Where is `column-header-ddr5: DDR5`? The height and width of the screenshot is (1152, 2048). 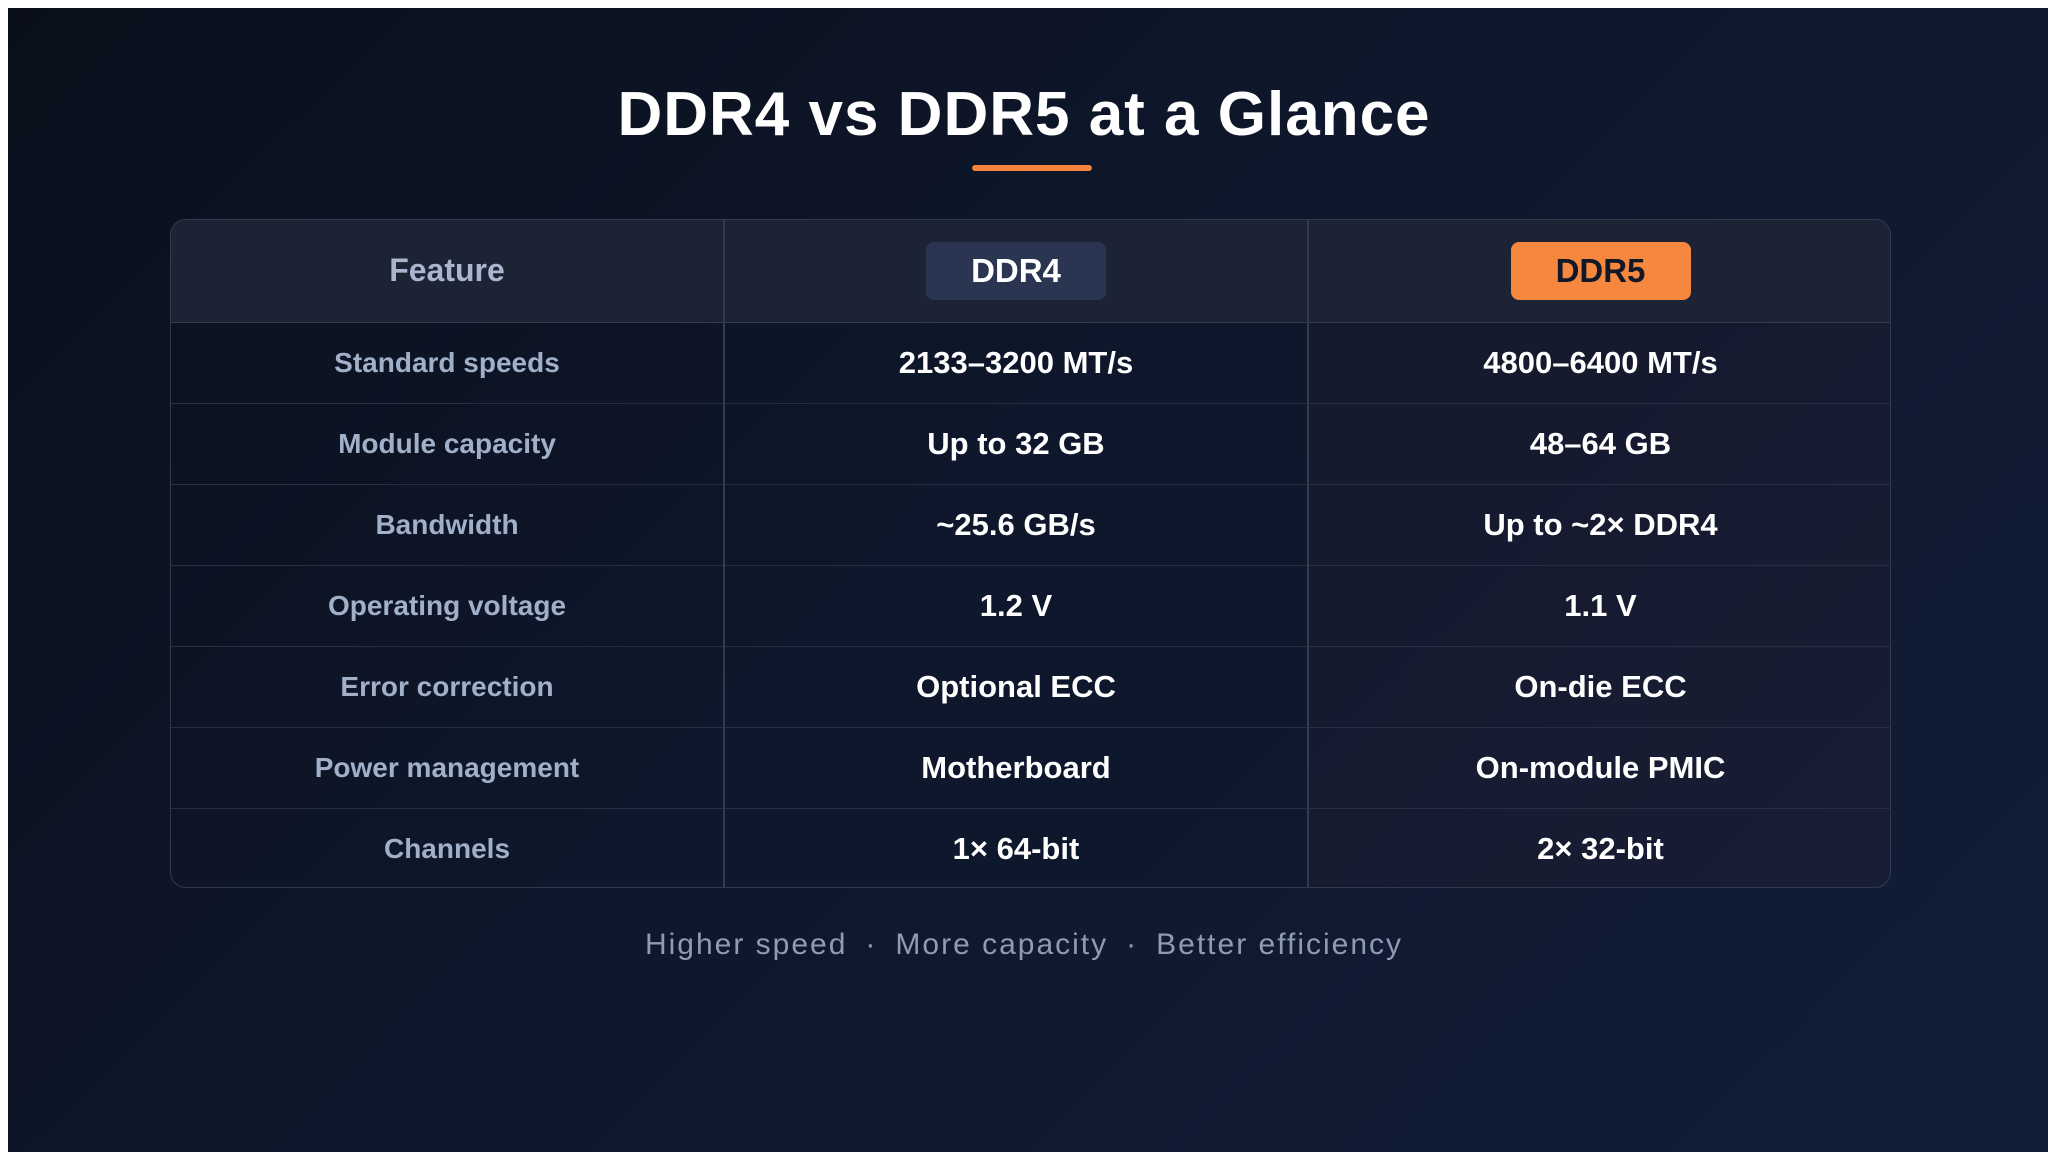 column-header-ddr5: DDR5 is located at coordinates (1598, 271).